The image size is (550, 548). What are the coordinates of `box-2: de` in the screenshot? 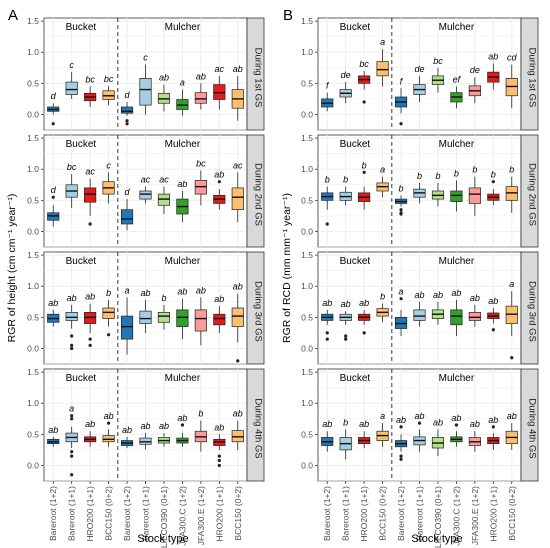 It's located at (345, 87).